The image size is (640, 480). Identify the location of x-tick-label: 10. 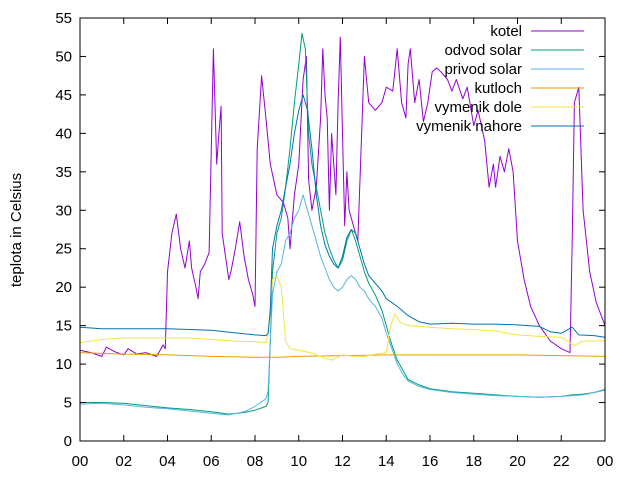
(298, 461).